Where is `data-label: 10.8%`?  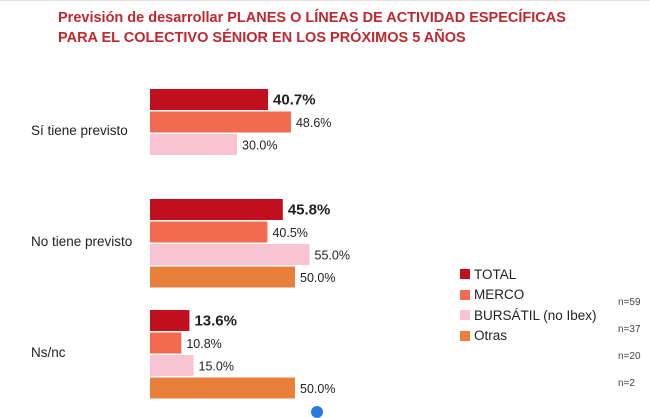 data-label: 10.8% is located at coordinates (203, 344).